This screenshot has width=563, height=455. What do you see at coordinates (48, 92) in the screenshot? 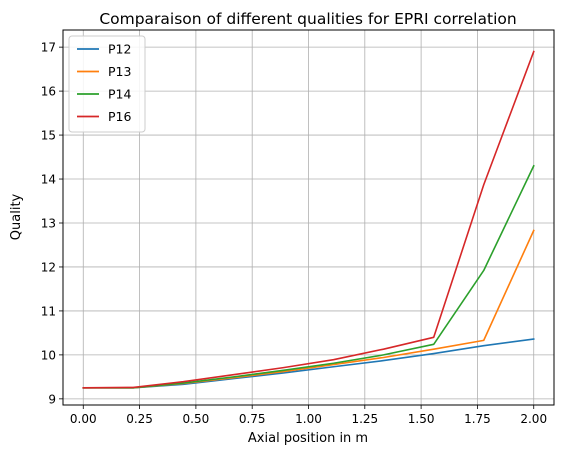
I see `y-tick-label: 16` at bounding box center [48, 92].